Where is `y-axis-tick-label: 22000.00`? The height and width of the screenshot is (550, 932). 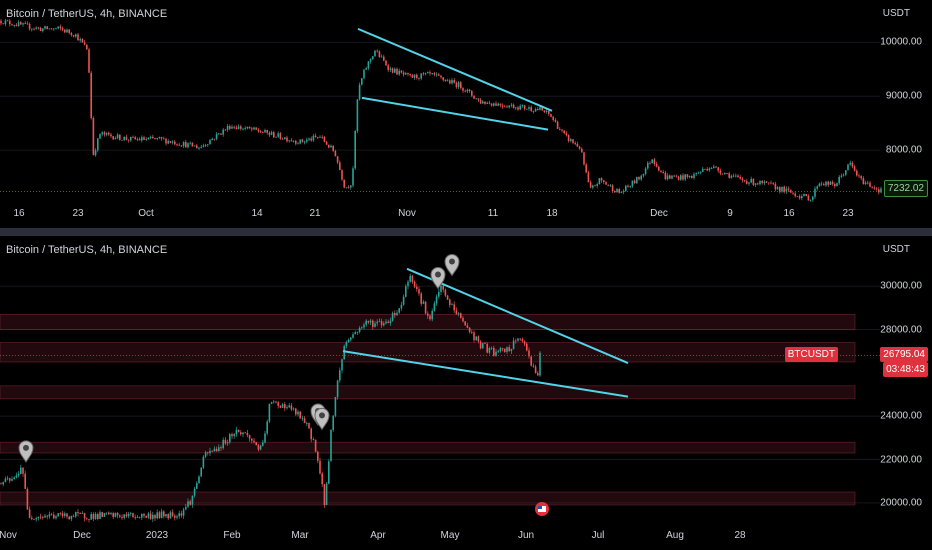
y-axis-tick-label: 22000.00 is located at coordinates (901, 459).